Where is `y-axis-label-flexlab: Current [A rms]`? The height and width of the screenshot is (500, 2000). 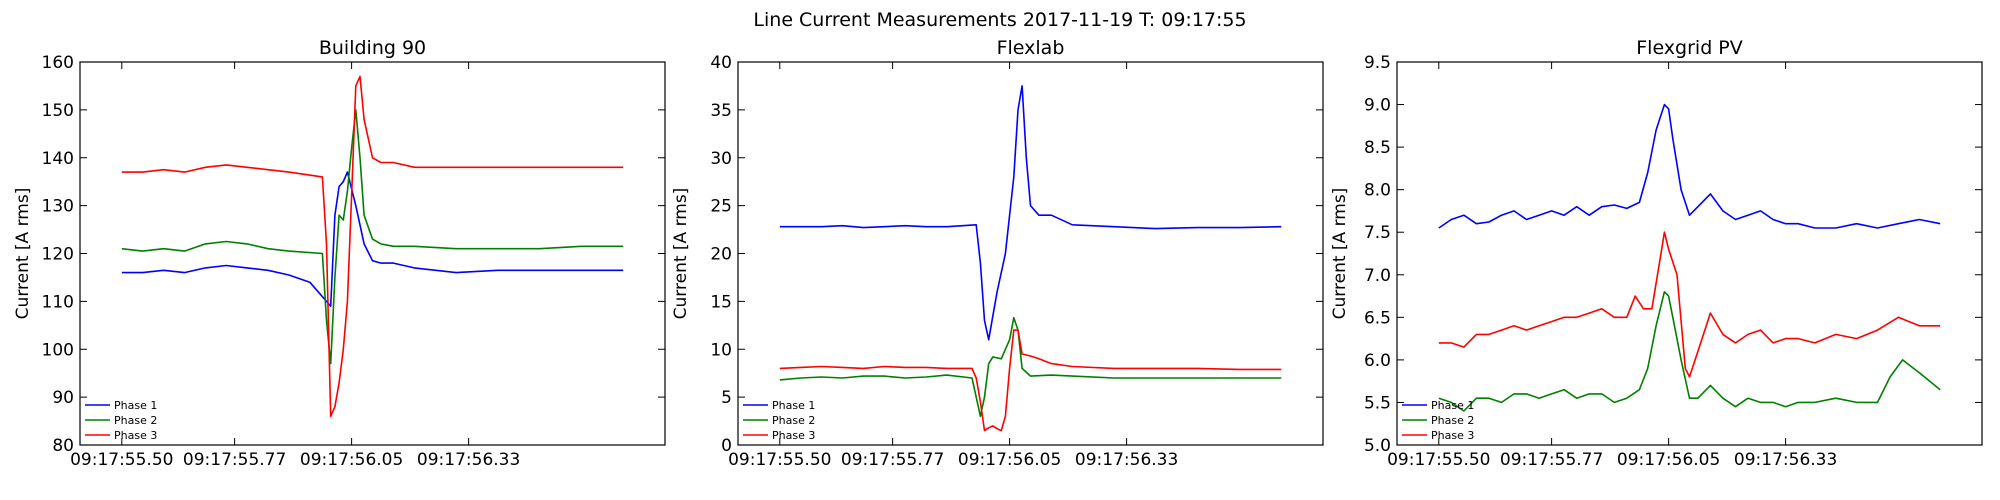 y-axis-label-flexlab: Current [A rms] is located at coordinates (681, 254).